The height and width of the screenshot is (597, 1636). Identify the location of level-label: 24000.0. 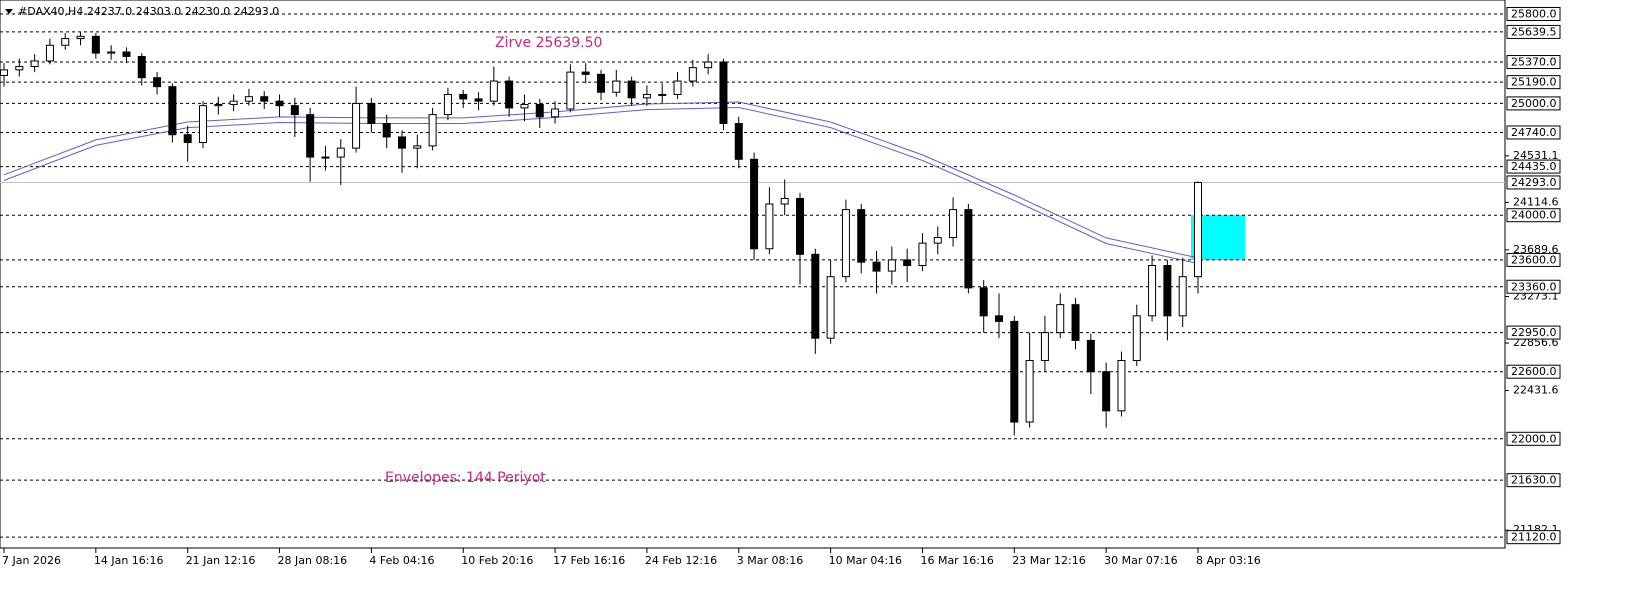
(1534, 215).